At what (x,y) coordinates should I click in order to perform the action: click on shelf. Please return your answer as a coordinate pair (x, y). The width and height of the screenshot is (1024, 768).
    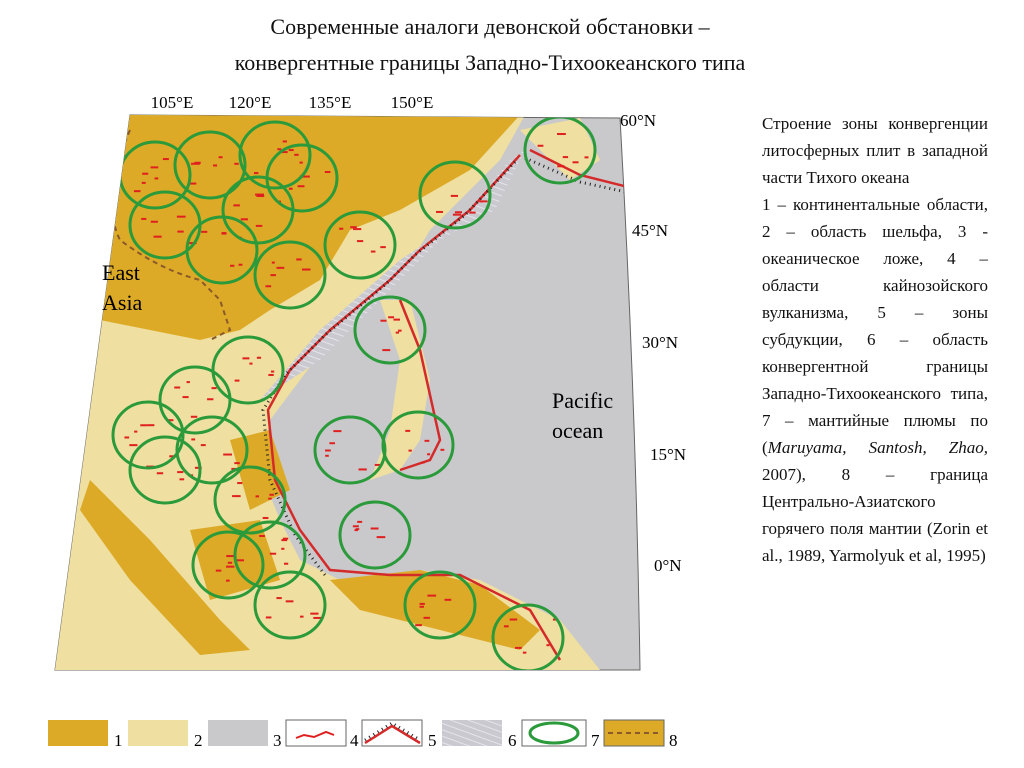
    Looking at the image, I should click on (560, 149).